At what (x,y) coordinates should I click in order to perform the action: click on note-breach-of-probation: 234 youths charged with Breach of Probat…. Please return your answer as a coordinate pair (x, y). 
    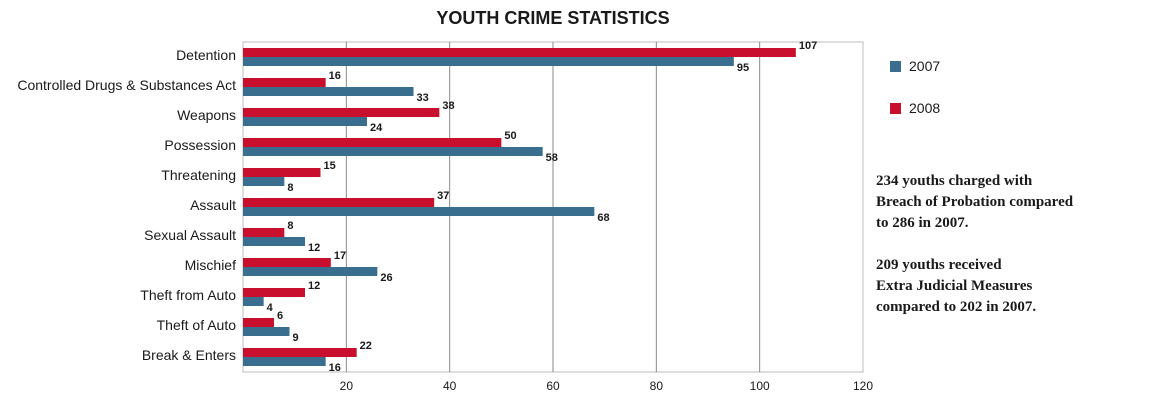
    Looking at the image, I should click on (975, 202).